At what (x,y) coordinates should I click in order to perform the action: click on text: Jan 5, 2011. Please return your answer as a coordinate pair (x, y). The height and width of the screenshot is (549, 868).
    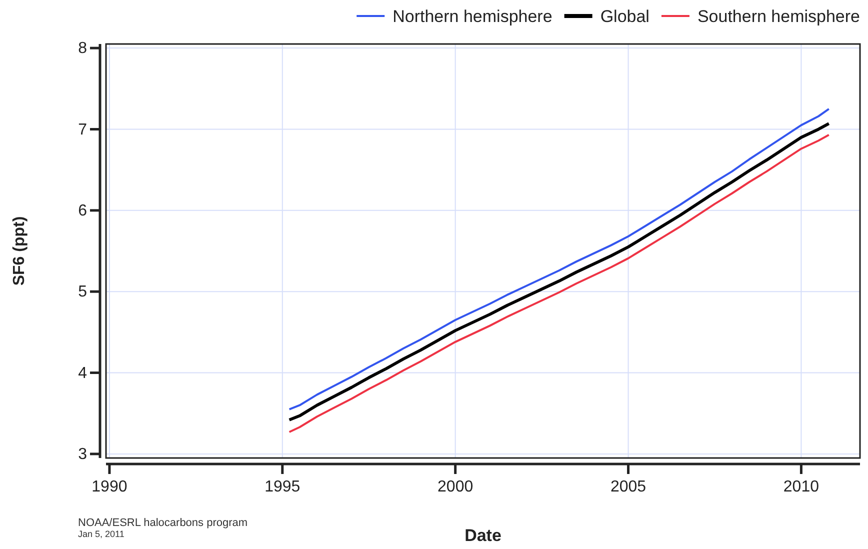
    Looking at the image, I should click on (101, 534).